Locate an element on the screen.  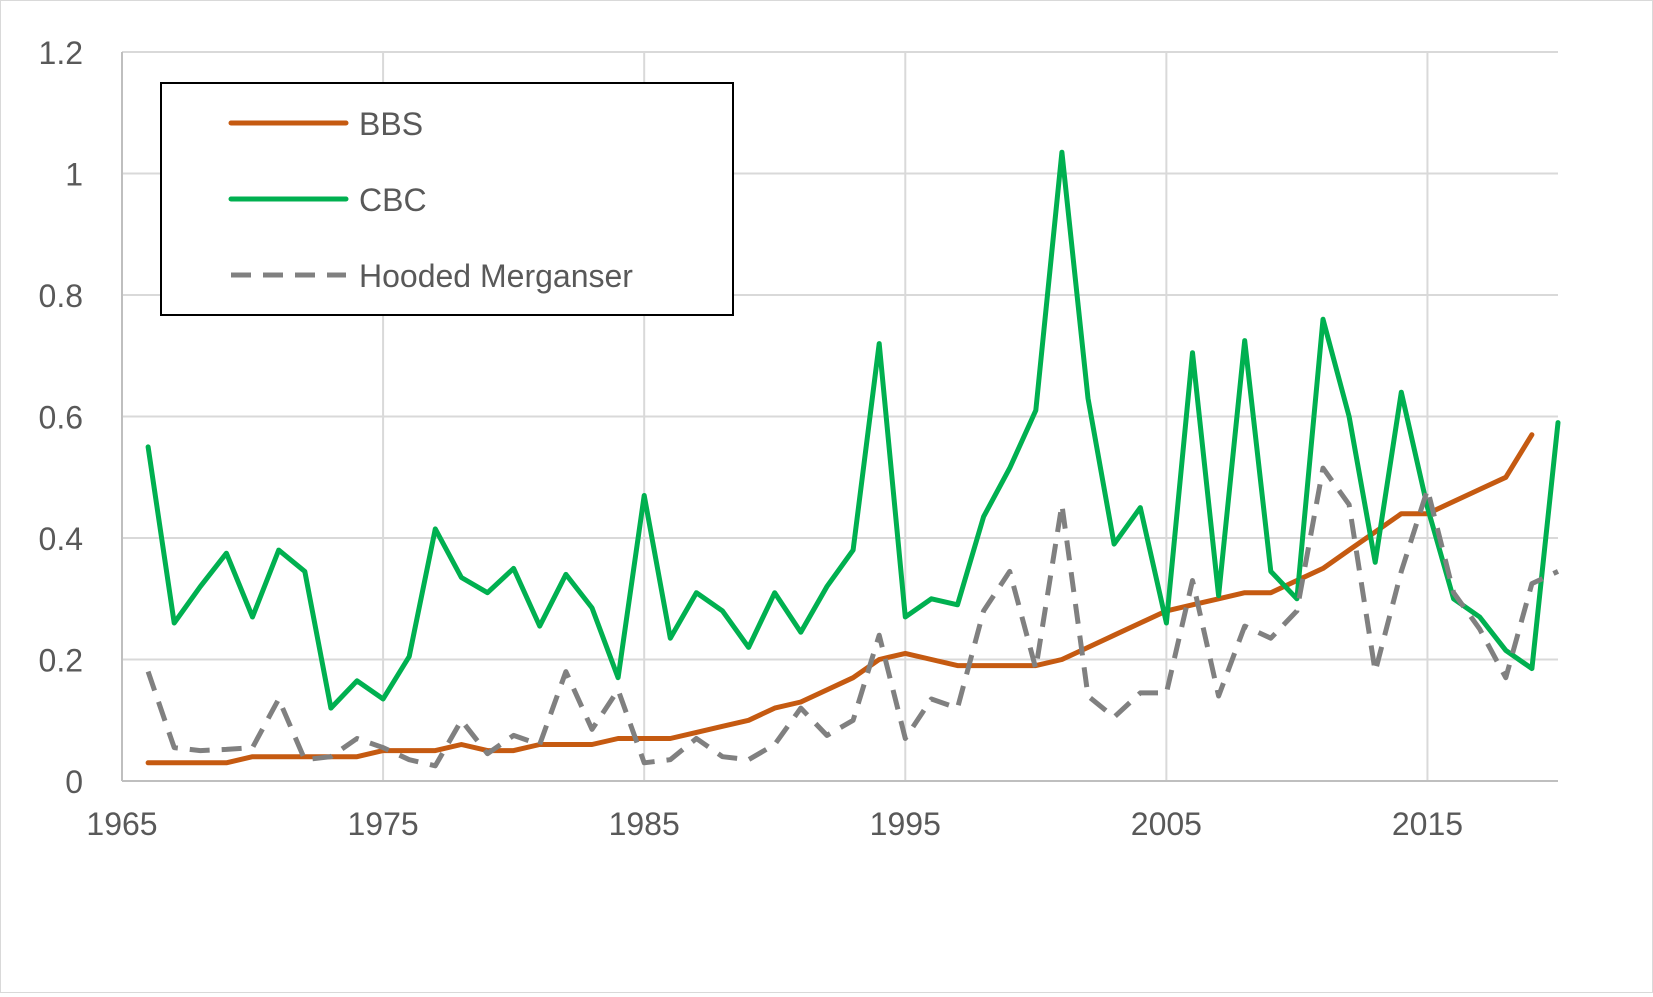
y-tick-label: 0.4 is located at coordinates (61, 539).